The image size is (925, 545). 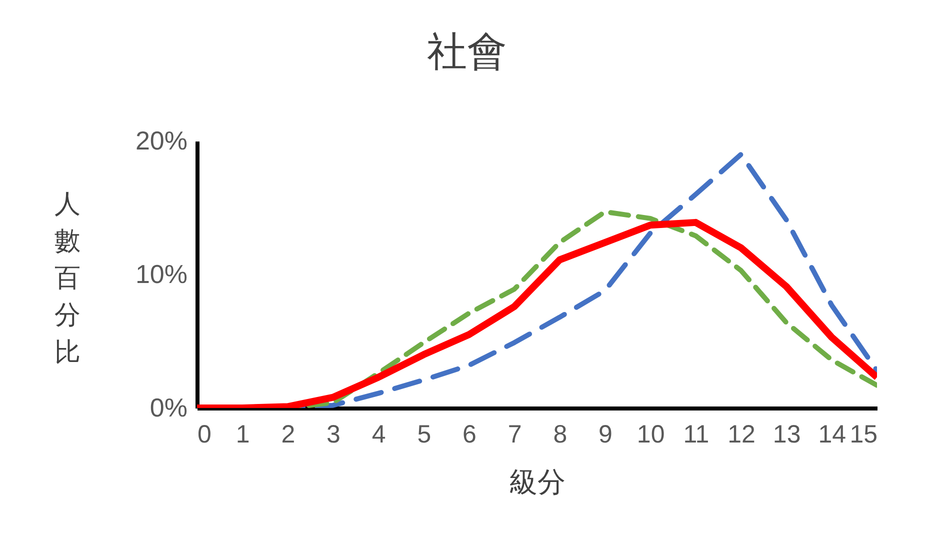 What do you see at coordinates (650, 434) in the screenshot?
I see `x-tick-label: 10` at bounding box center [650, 434].